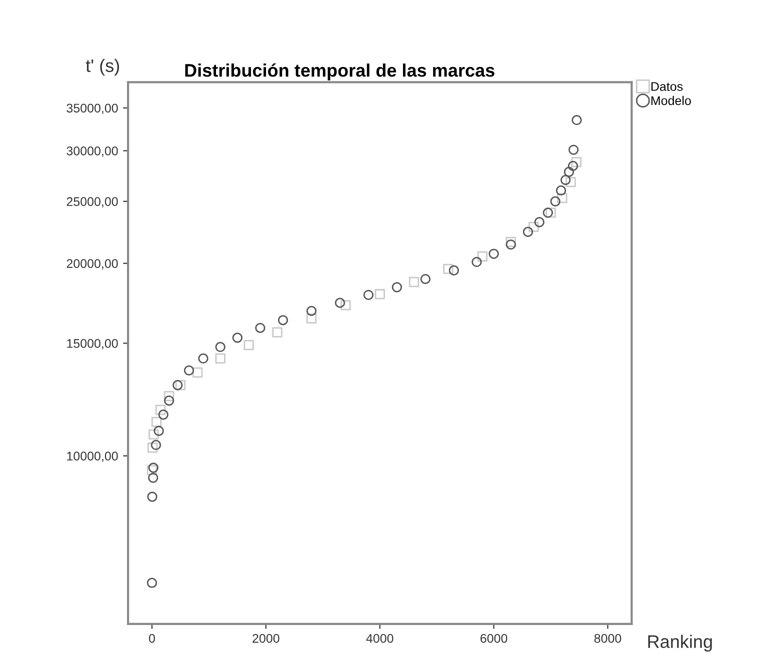 Image resolution: width=776 pixels, height=668 pixels. Describe the element at coordinates (680, 643) in the screenshot. I see `x-axis-title: Ranking` at that location.